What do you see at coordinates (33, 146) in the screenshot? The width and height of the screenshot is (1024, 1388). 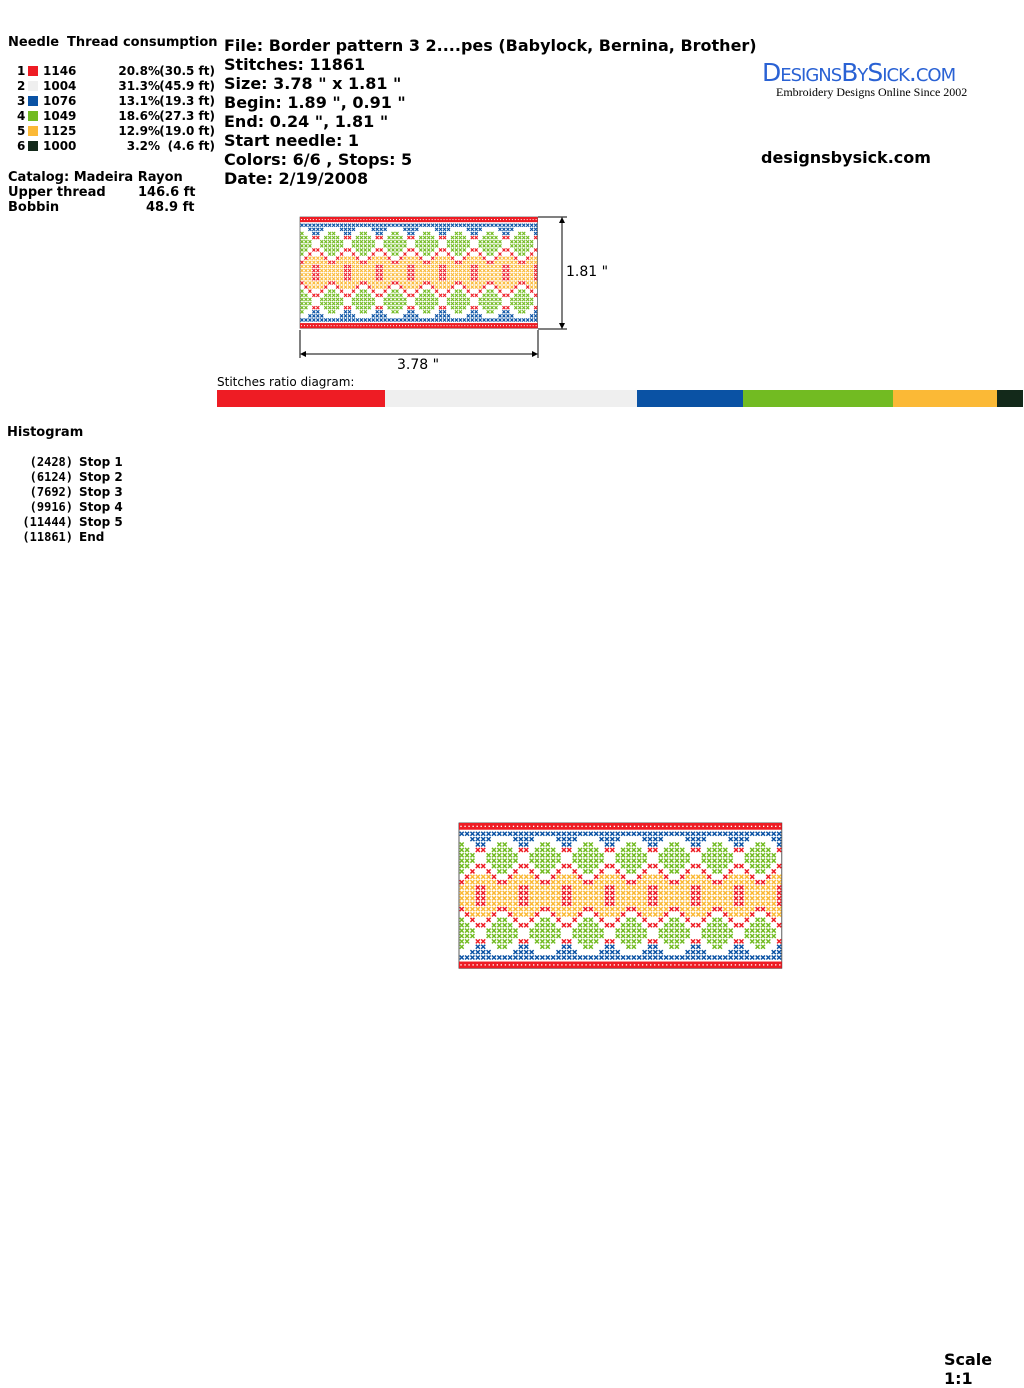 I see `color-swatch` at bounding box center [33, 146].